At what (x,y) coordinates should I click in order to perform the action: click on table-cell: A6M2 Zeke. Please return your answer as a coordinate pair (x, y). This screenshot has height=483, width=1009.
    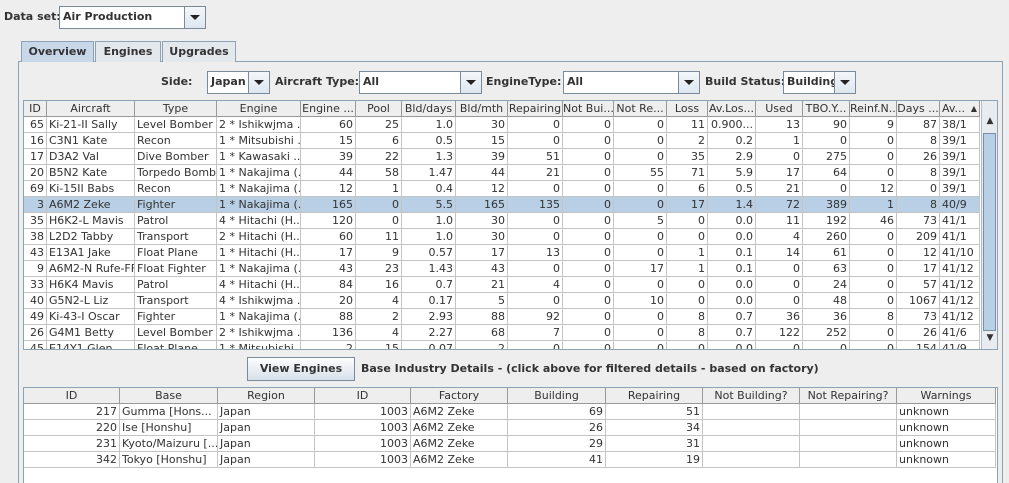
    Looking at the image, I should click on (459, 412).